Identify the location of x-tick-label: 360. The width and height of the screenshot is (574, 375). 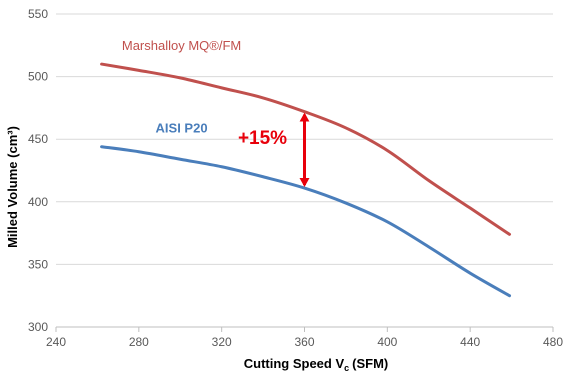
(304, 342).